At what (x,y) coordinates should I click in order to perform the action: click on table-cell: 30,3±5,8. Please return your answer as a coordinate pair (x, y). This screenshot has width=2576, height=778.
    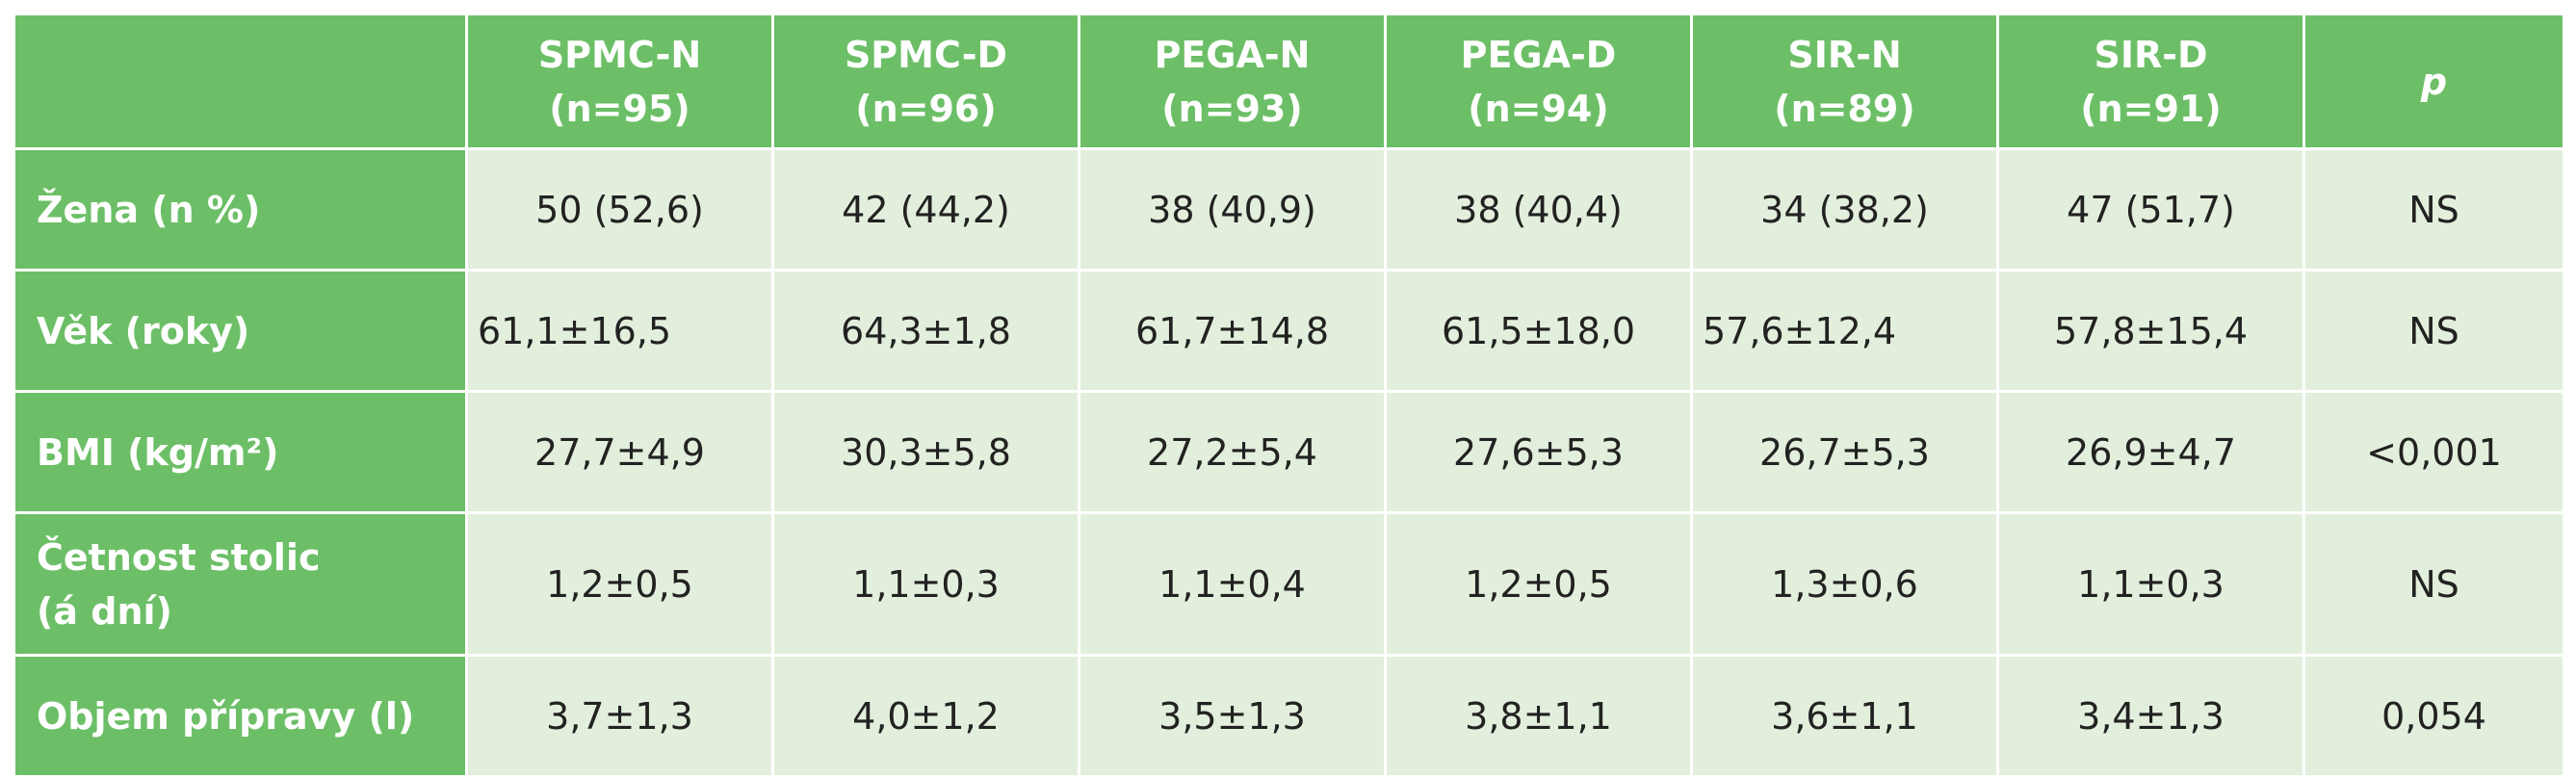
    Looking at the image, I should click on (925, 452).